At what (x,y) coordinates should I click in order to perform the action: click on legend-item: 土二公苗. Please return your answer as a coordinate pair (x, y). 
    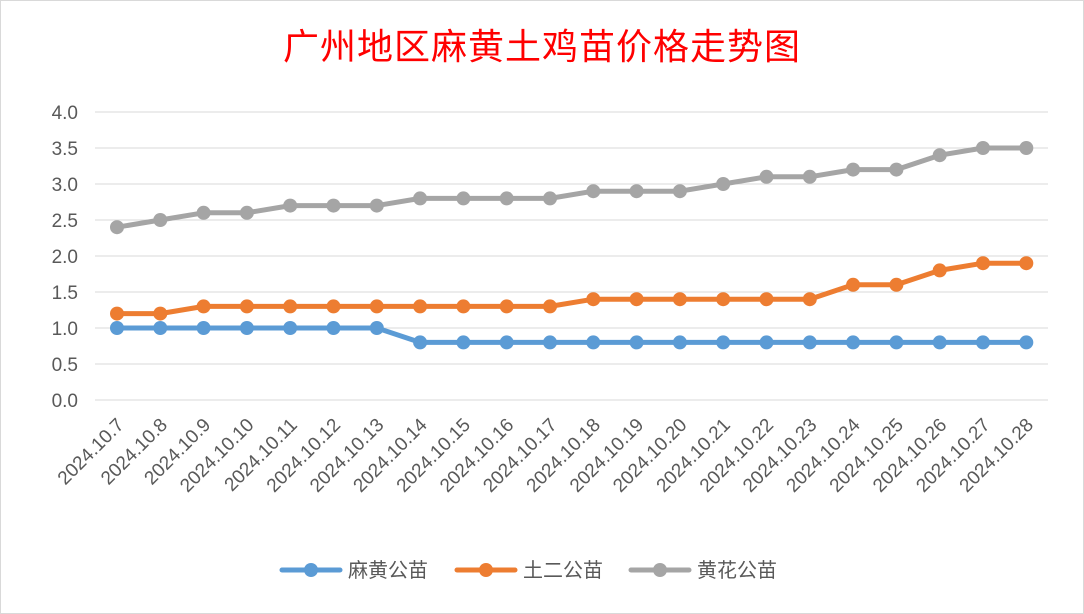
    Looking at the image, I should click on (528, 570).